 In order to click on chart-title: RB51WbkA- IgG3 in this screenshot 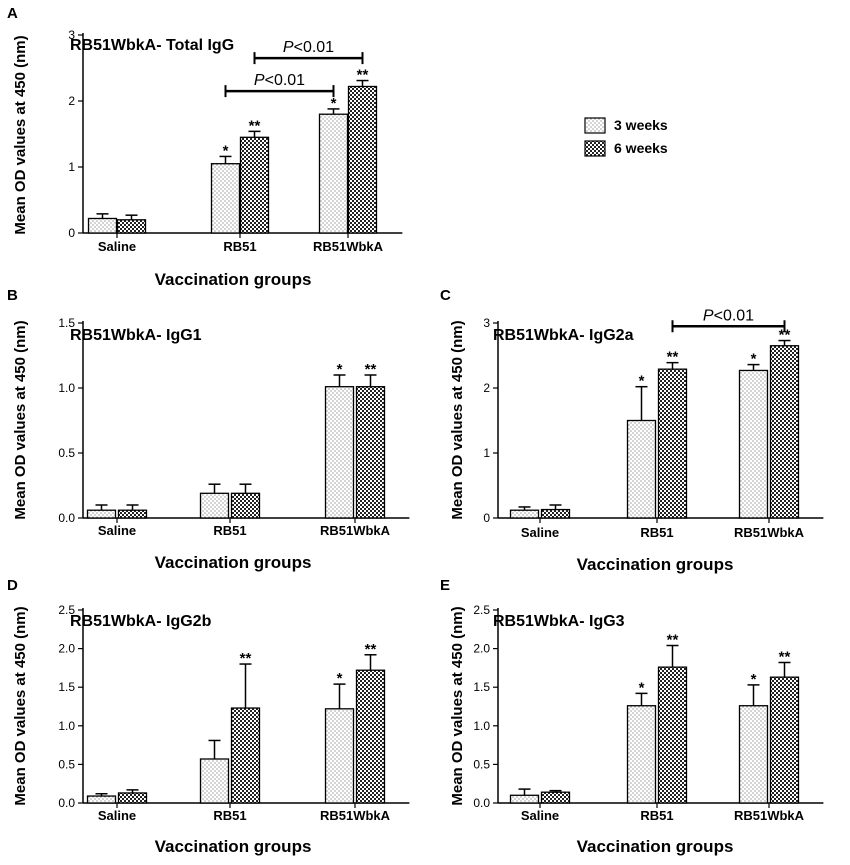, I will do `click(559, 621)`.